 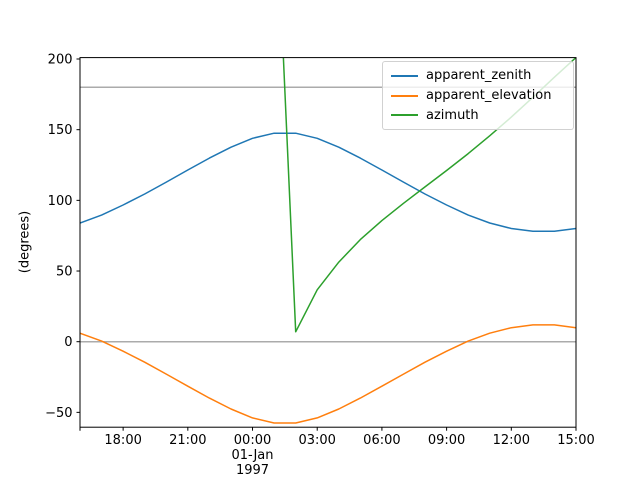 What do you see at coordinates (64, 272) in the screenshot?
I see `y-tick-label: 50` at bounding box center [64, 272].